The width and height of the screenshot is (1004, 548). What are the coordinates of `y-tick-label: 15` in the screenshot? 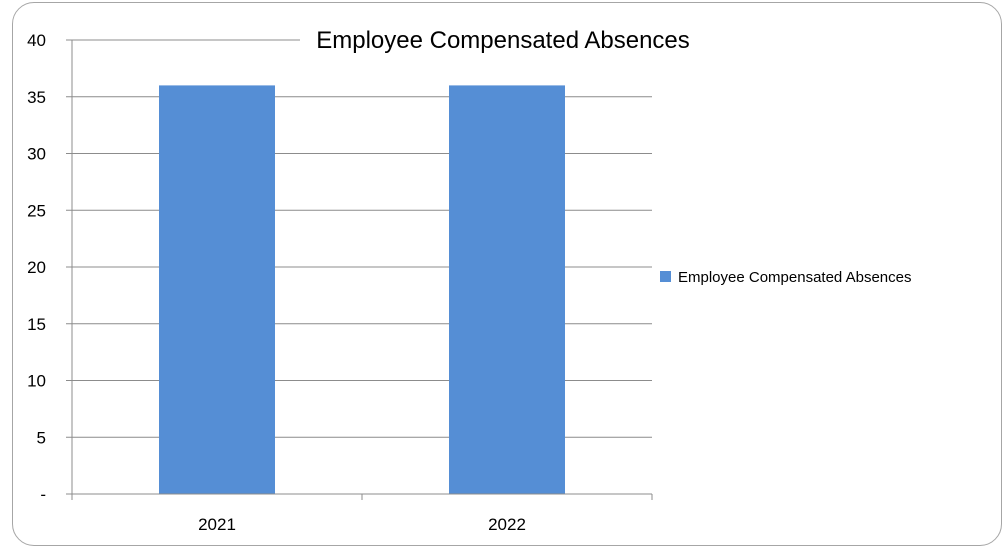 It's located at (36, 324).